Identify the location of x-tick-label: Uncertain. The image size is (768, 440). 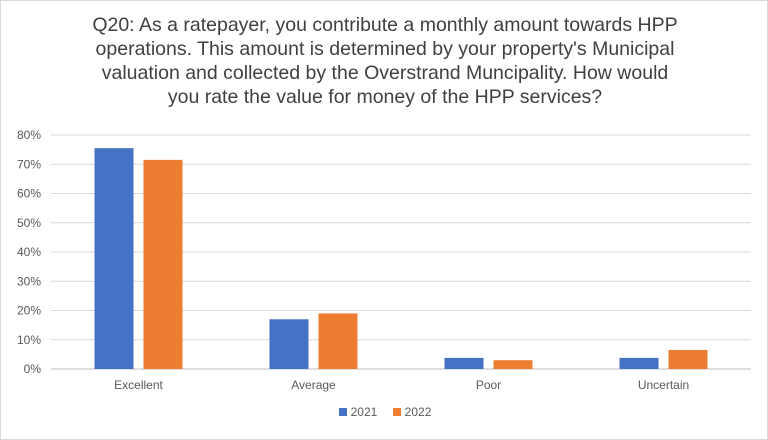
(663, 385).